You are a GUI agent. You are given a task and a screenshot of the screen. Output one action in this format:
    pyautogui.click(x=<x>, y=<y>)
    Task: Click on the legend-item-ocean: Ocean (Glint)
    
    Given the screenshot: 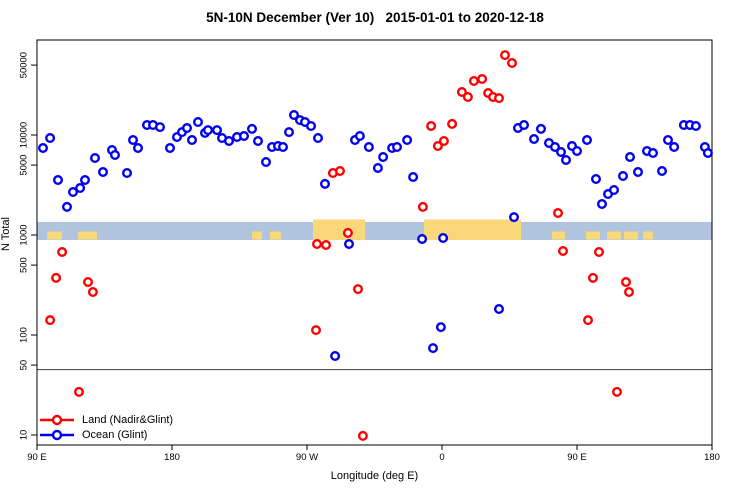 What is the action you would take?
    pyautogui.click(x=105, y=434)
    